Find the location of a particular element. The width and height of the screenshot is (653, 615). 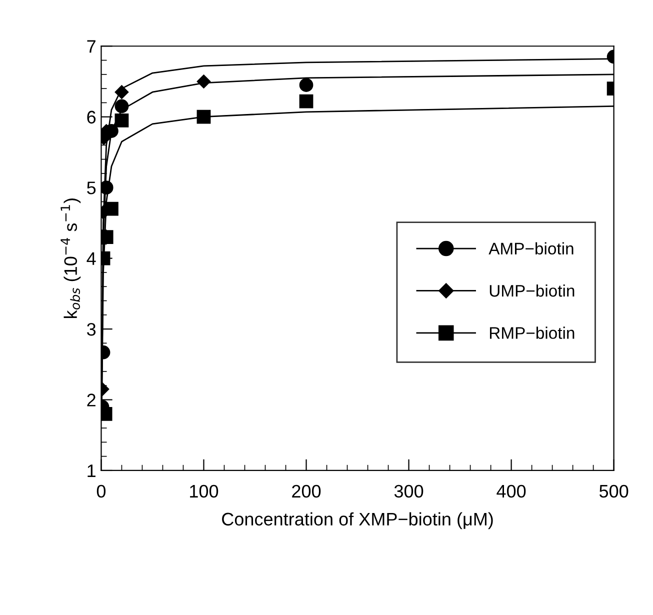

x-tick-label: 400 is located at coordinates (511, 491).